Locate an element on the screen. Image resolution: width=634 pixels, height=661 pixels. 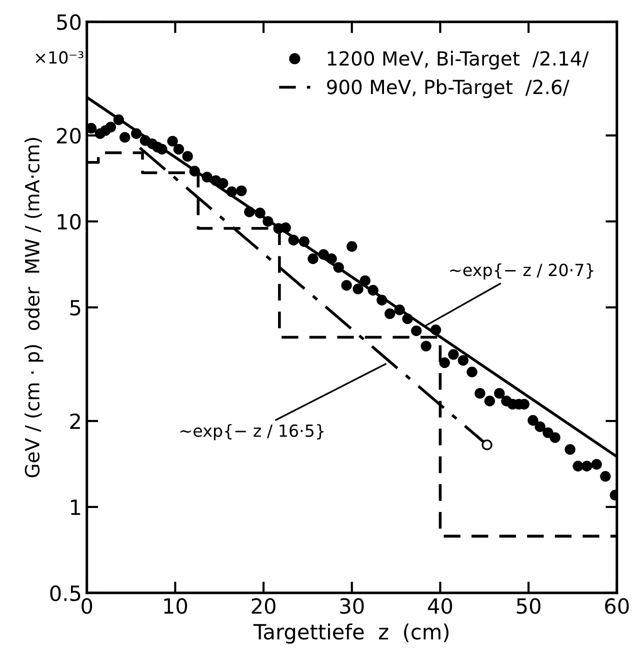
y-tick-label: 2 is located at coordinates (75, 421).